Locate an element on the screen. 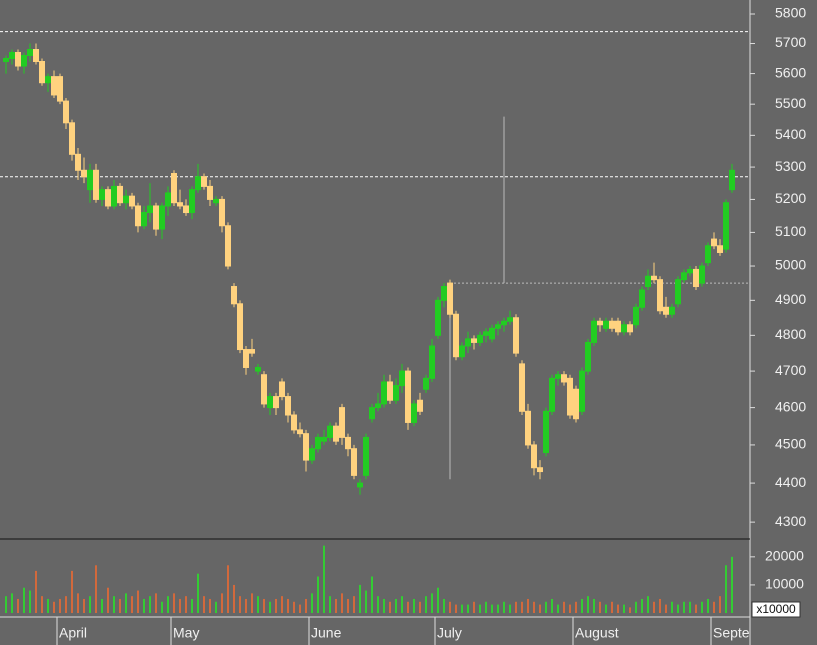  y-tick-label: 5700 is located at coordinates (790, 42).